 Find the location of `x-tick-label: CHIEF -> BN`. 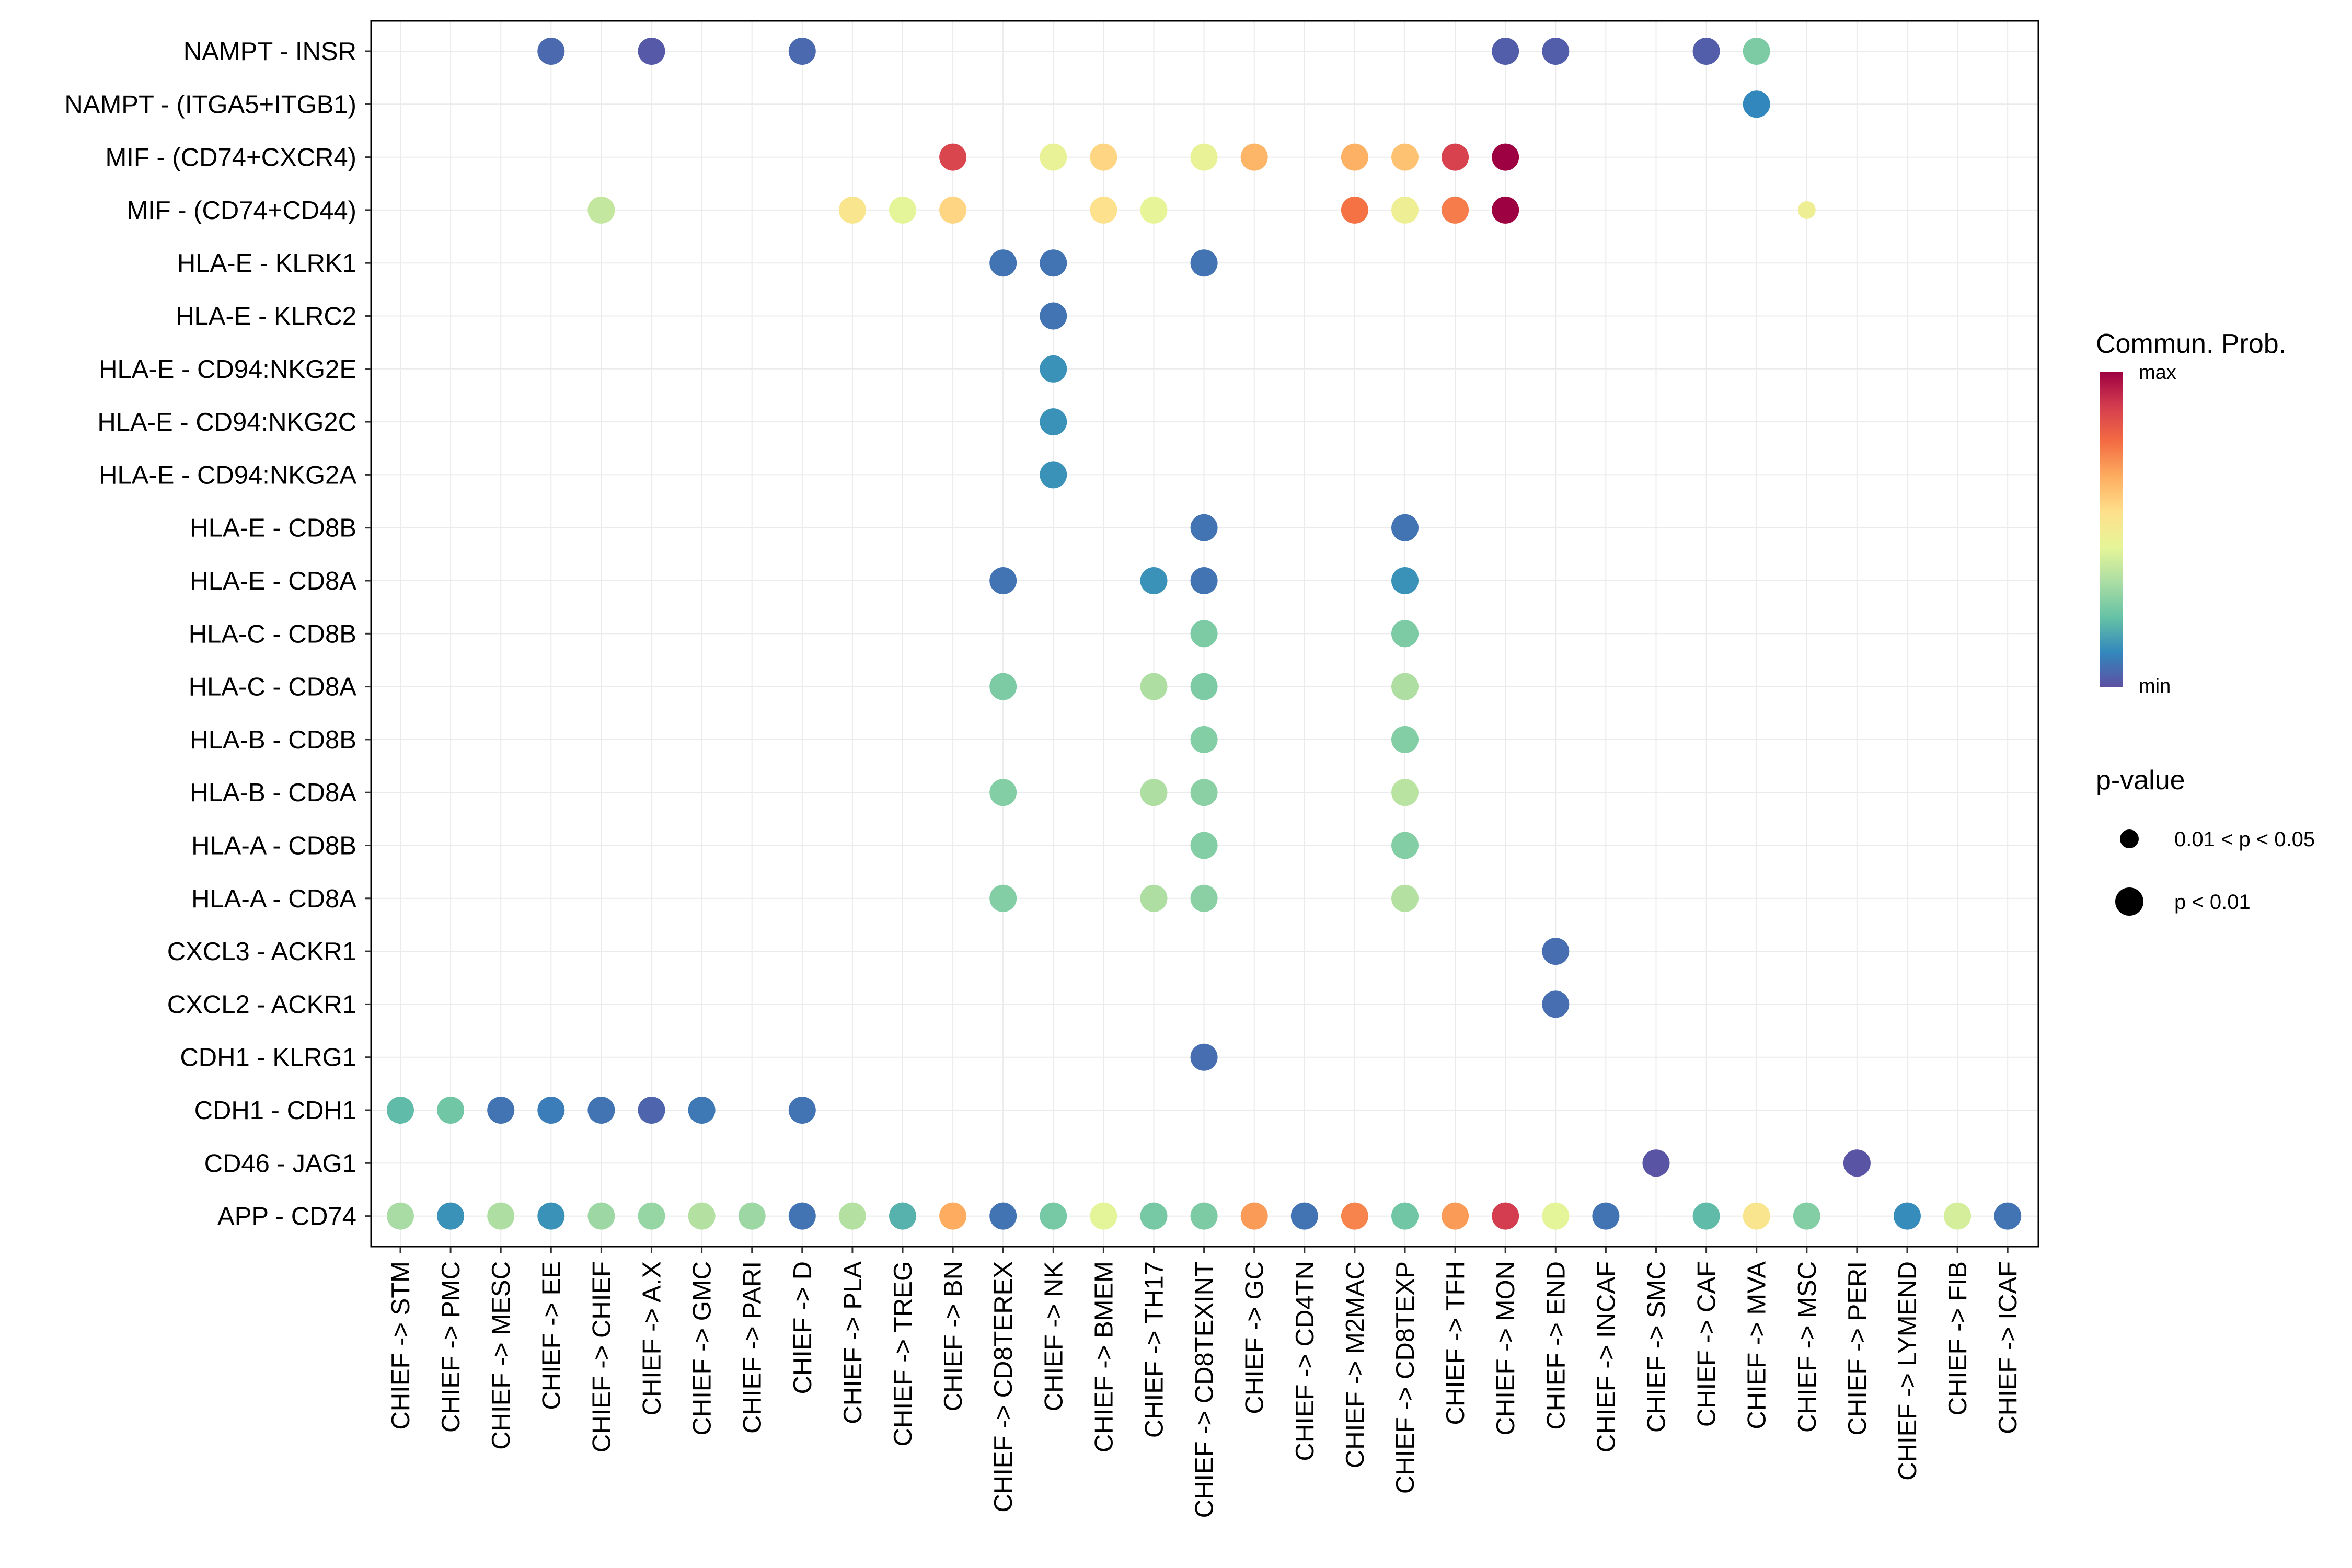

x-tick-label: CHIEF -> BN is located at coordinates (953, 1336).